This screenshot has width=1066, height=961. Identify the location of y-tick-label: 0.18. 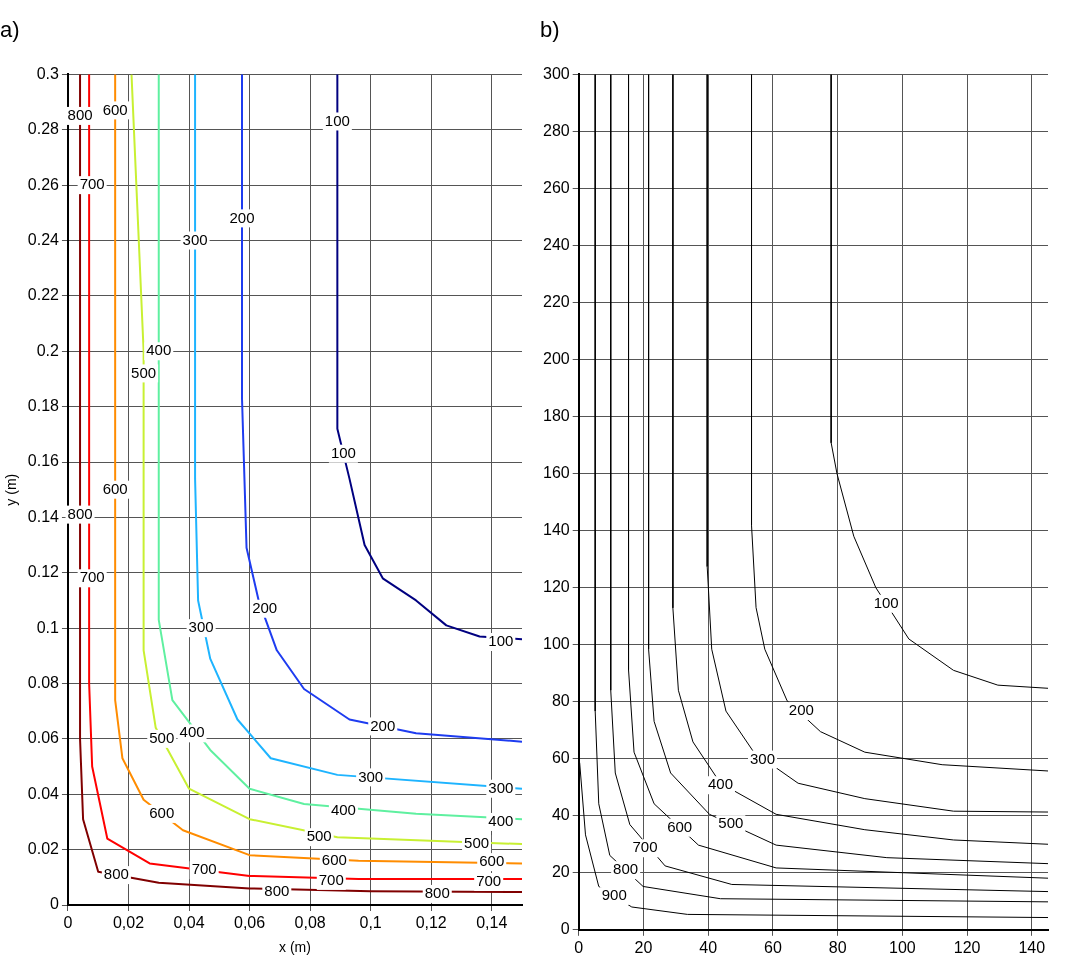
(43, 406).